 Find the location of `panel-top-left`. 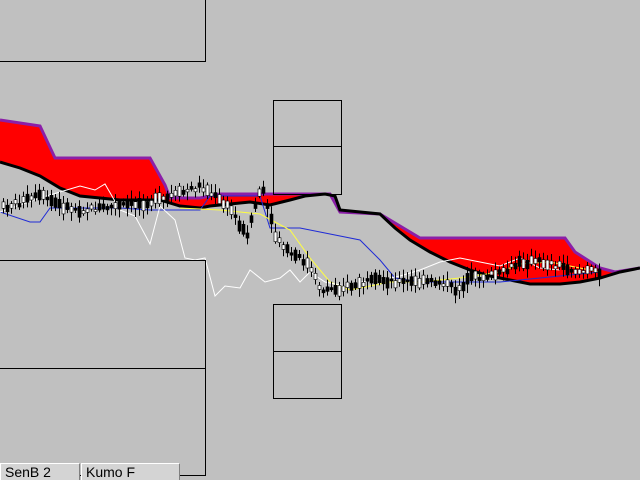

panel-top-left is located at coordinates (103, 31).